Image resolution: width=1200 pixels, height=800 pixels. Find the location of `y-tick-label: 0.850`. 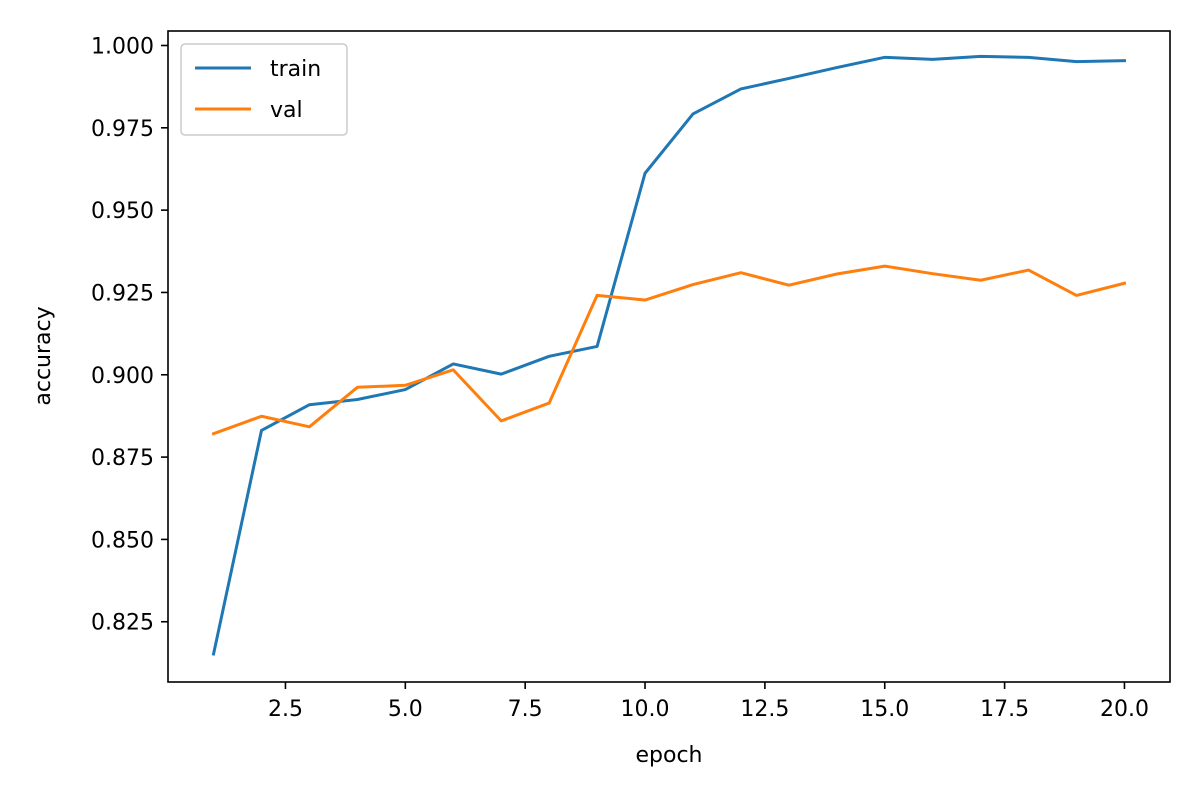

y-tick-label: 0.850 is located at coordinates (122, 540).